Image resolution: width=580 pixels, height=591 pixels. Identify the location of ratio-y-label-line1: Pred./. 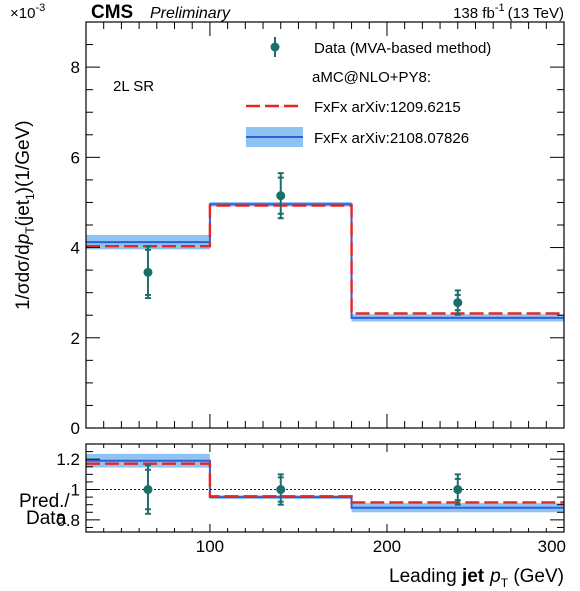
(44, 501).